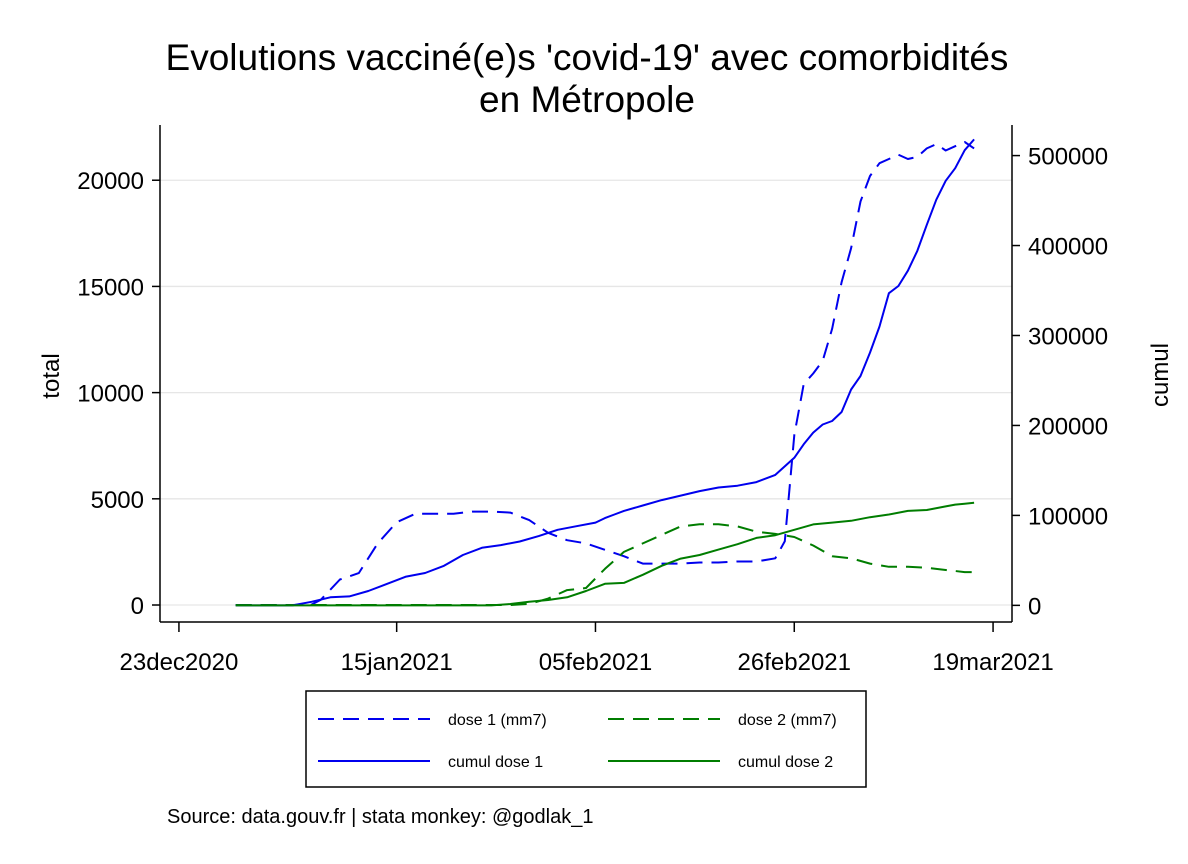 The image size is (1188, 864). I want to click on y-left-tick-label: 0, so click(137, 606).